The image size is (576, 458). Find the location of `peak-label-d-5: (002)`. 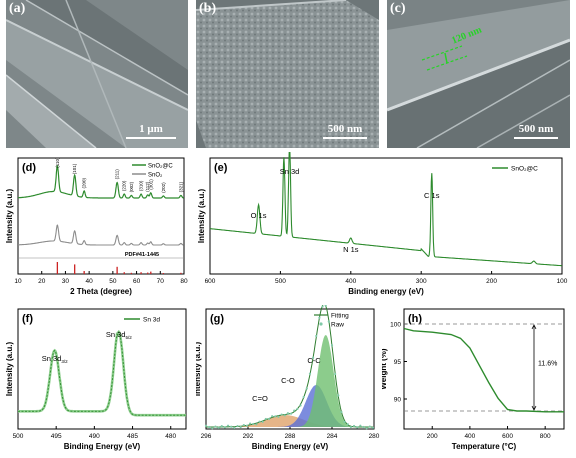

peak-label-d-5: (002) is located at coordinates (131, 186).